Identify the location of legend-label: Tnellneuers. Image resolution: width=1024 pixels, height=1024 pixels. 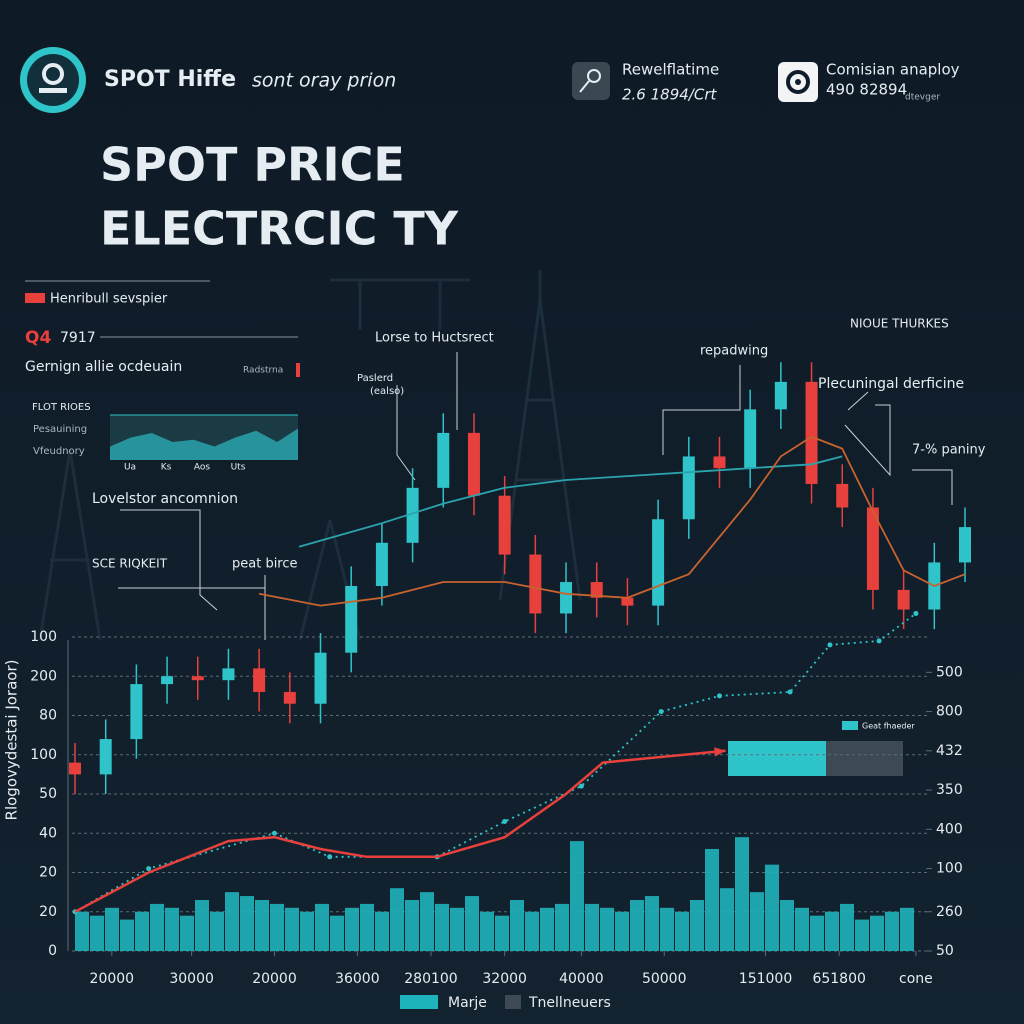
(569, 1003).